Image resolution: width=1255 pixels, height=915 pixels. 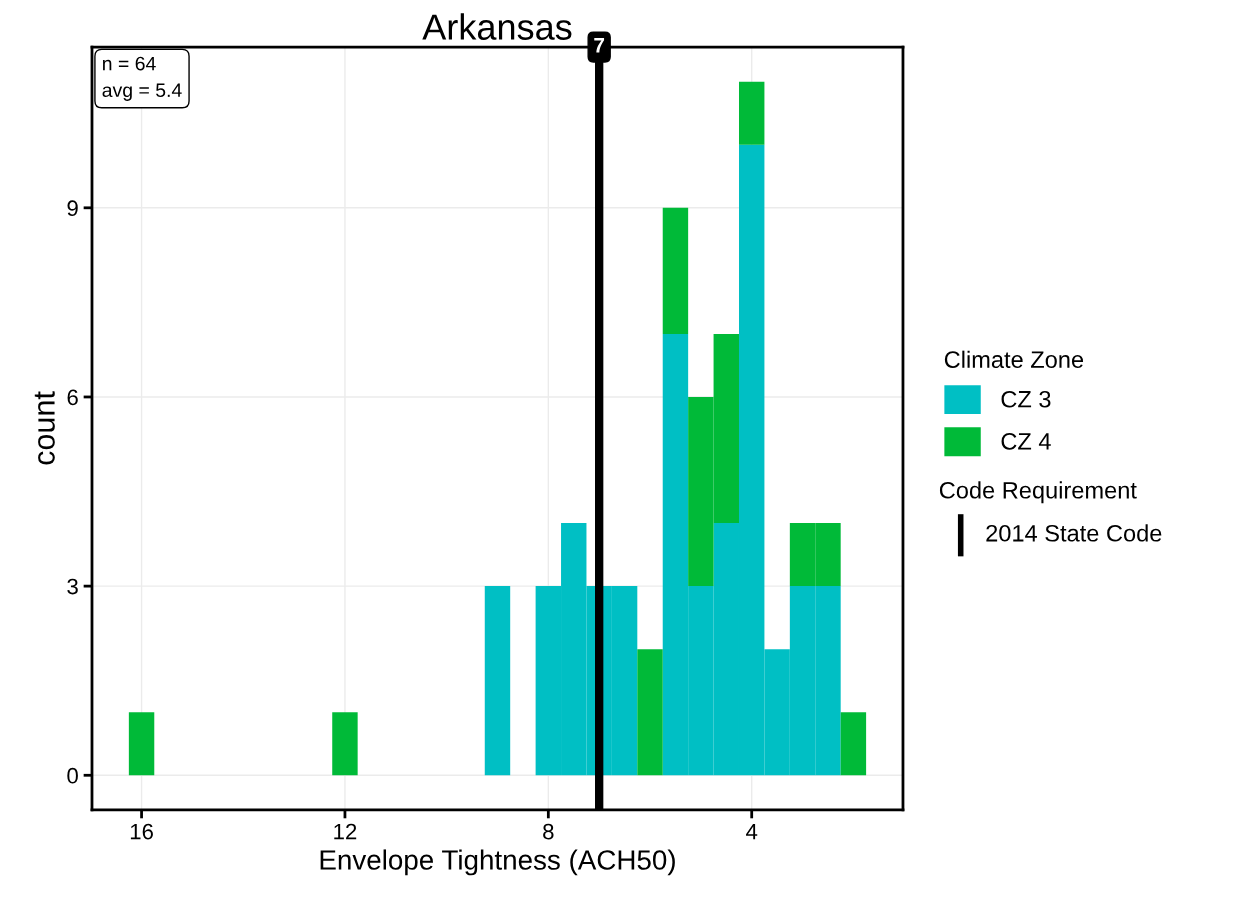 What do you see at coordinates (44, 428) in the screenshot?
I see `y-axis-title: count` at bounding box center [44, 428].